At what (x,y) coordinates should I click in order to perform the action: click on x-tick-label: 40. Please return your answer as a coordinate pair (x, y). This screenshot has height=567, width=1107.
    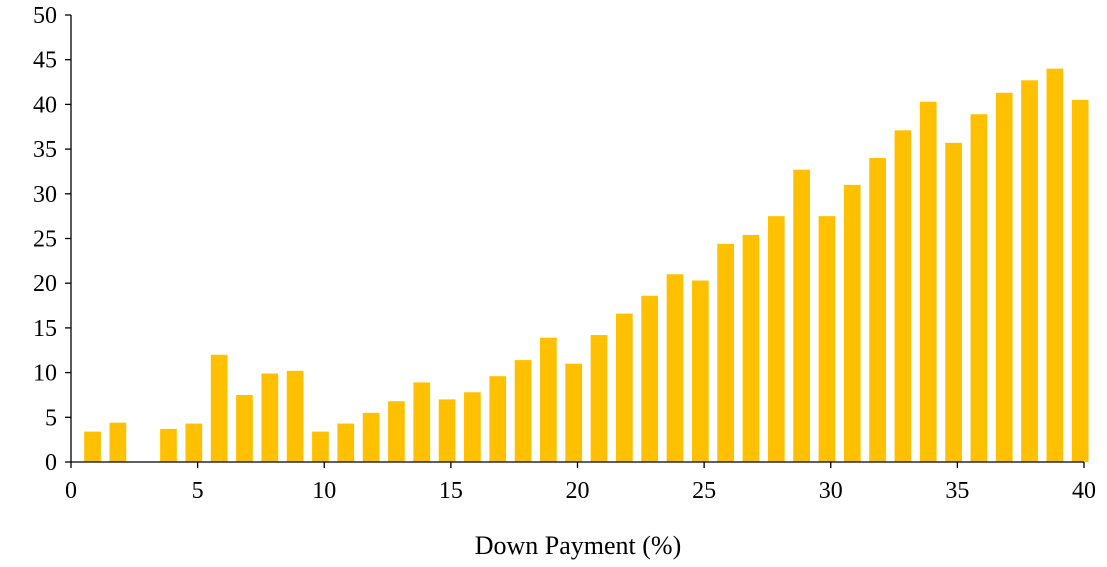
    Looking at the image, I should click on (1084, 491).